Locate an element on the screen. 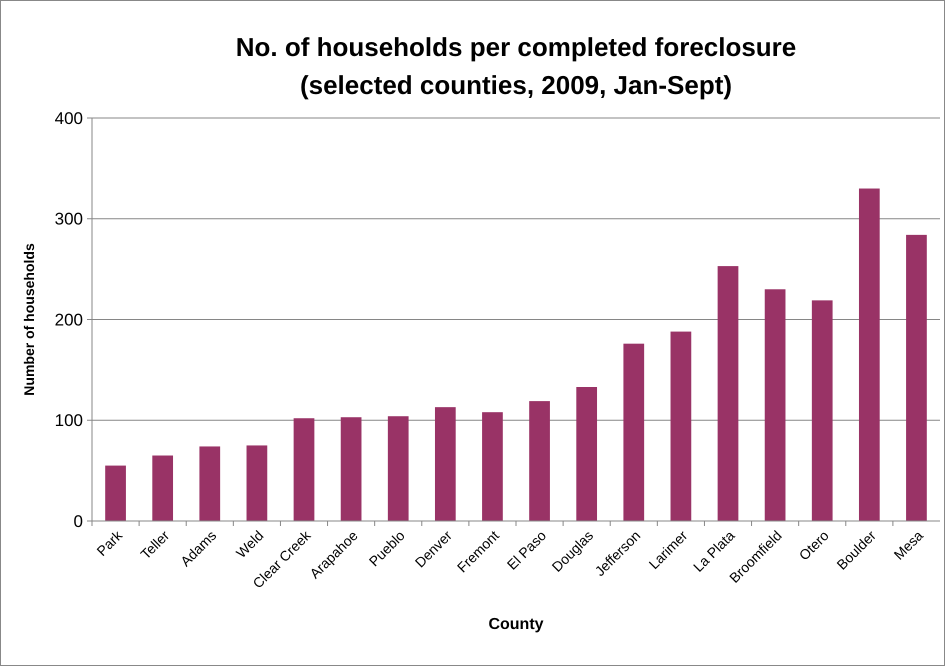 Image resolution: width=946 pixels, height=667 pixels. chart-title: No. of households per completed foreclosure (selected counties, 2009, Jan-Sept) is located at coordinates (516, 66).